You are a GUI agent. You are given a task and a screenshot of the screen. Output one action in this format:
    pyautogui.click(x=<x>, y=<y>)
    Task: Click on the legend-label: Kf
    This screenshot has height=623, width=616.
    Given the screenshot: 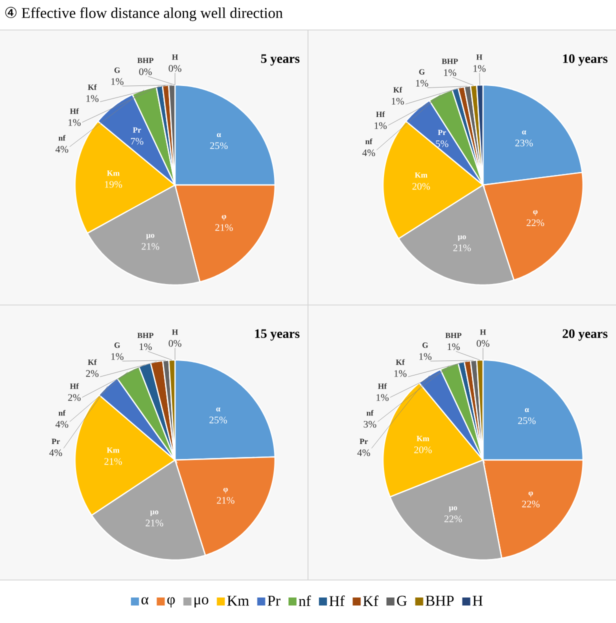 What is the action you would take?
    pyautogui.click(x=370, y=600)
    